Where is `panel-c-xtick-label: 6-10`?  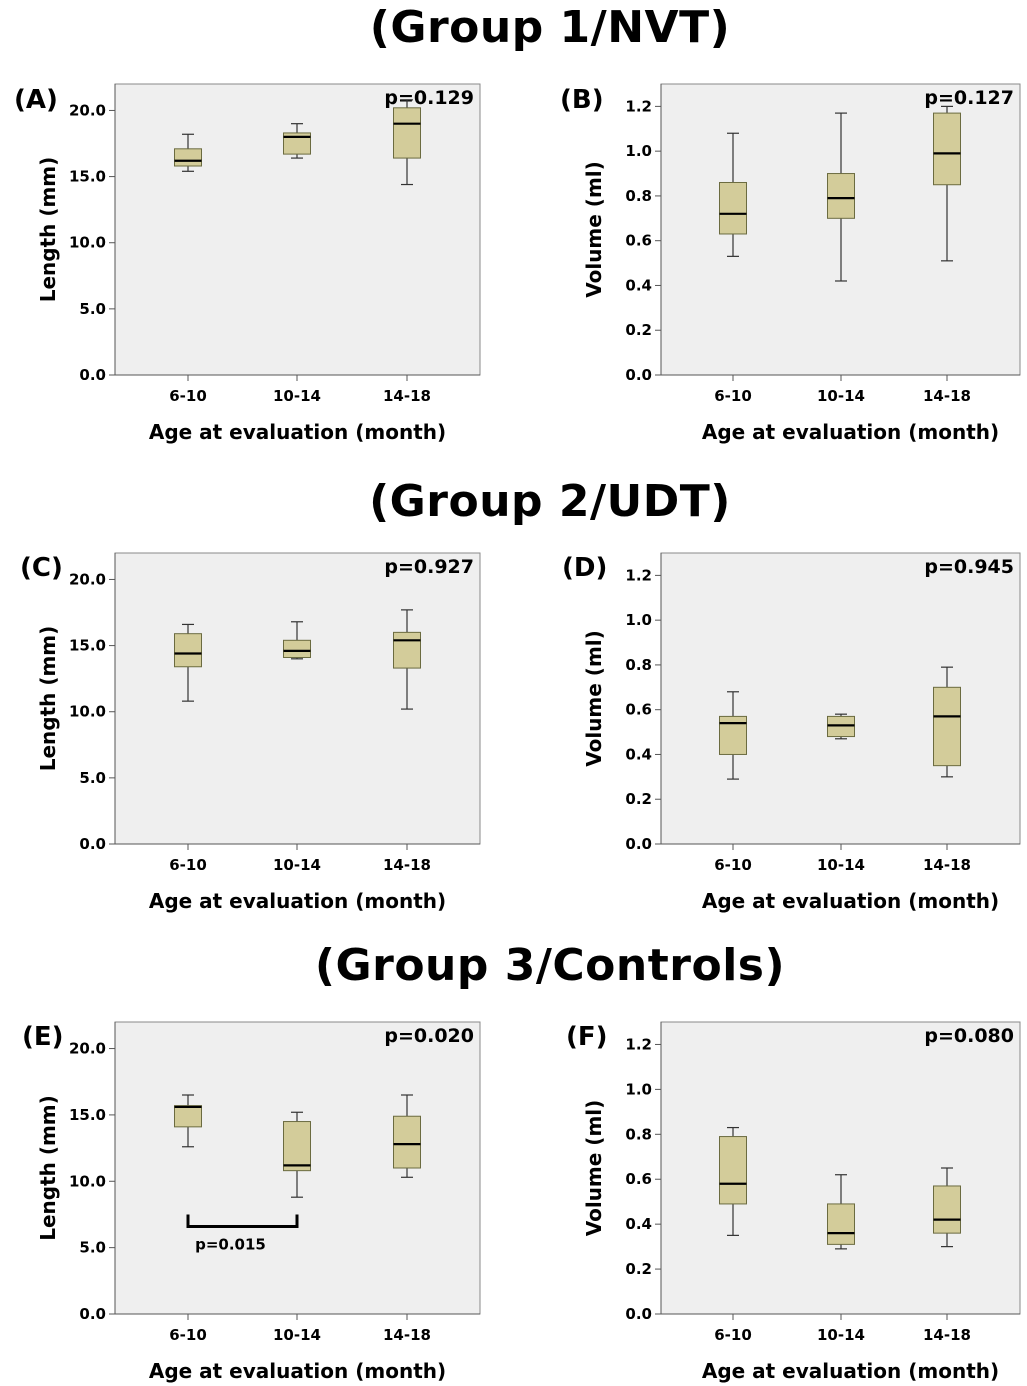 panel-c-xtick-label: 6-10 is located at coordinates (188, 865).